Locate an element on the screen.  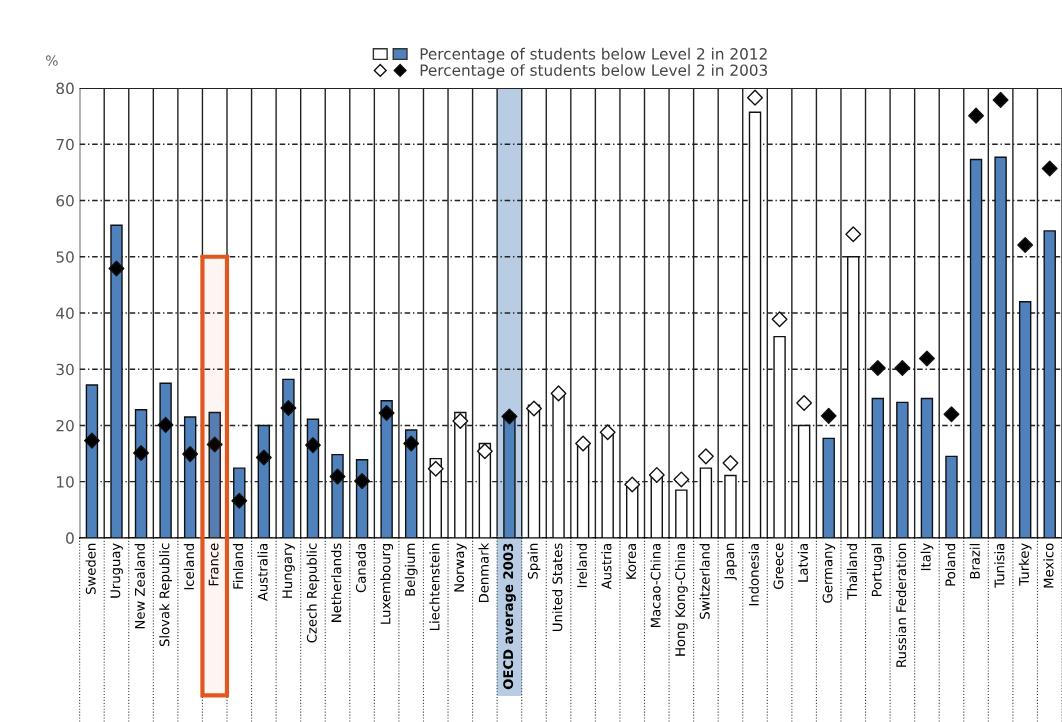
x-tick-label: Iceland is located at coordinates (188, 566).